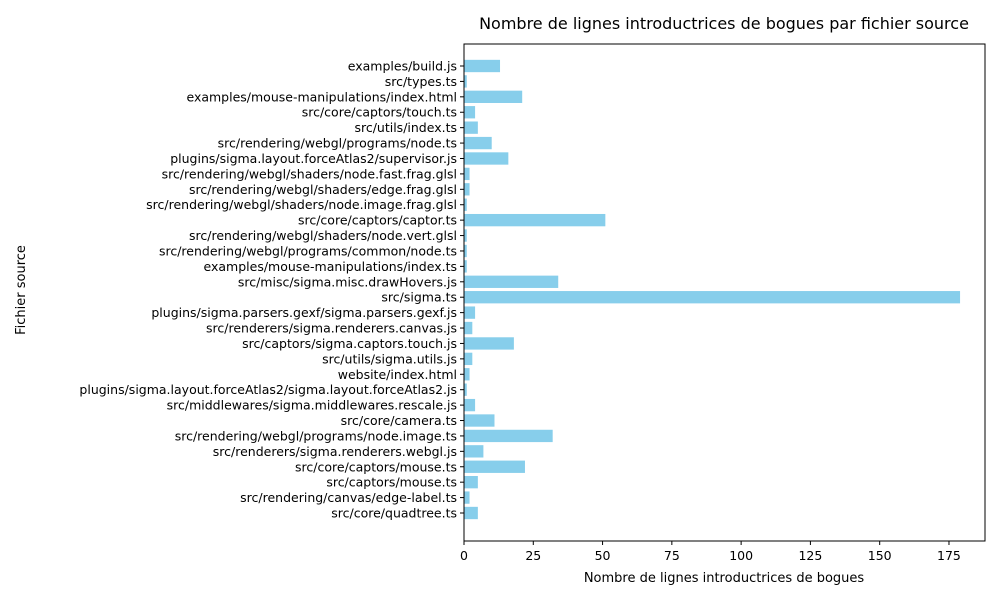  What do you see at coordinates (389, 358) in the screenshot?
I see `y-tick-label: src/utils/sigma.utils.js` at bounding box center [389, 358].